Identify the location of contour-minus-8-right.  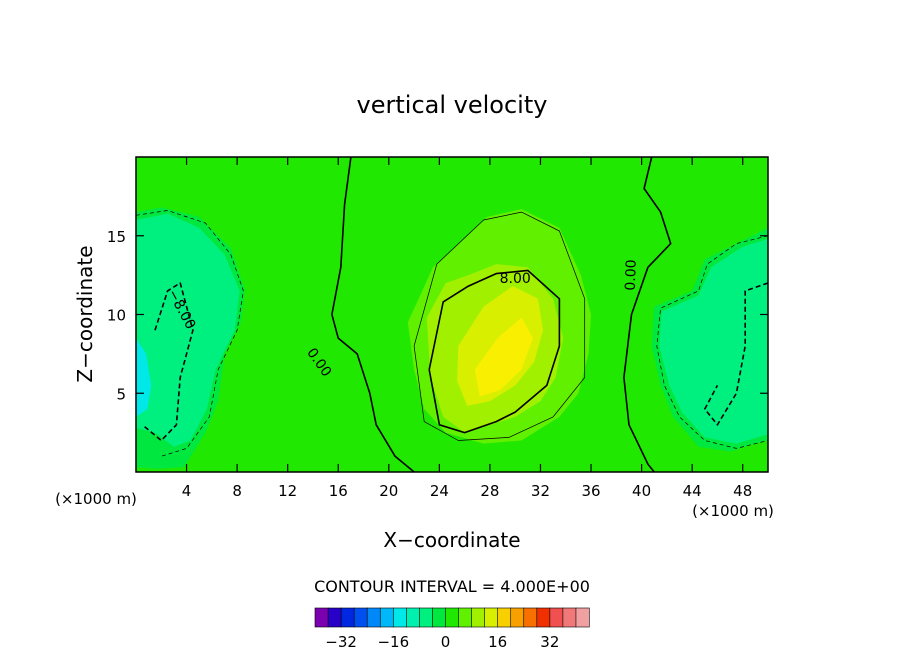
(736, 354).